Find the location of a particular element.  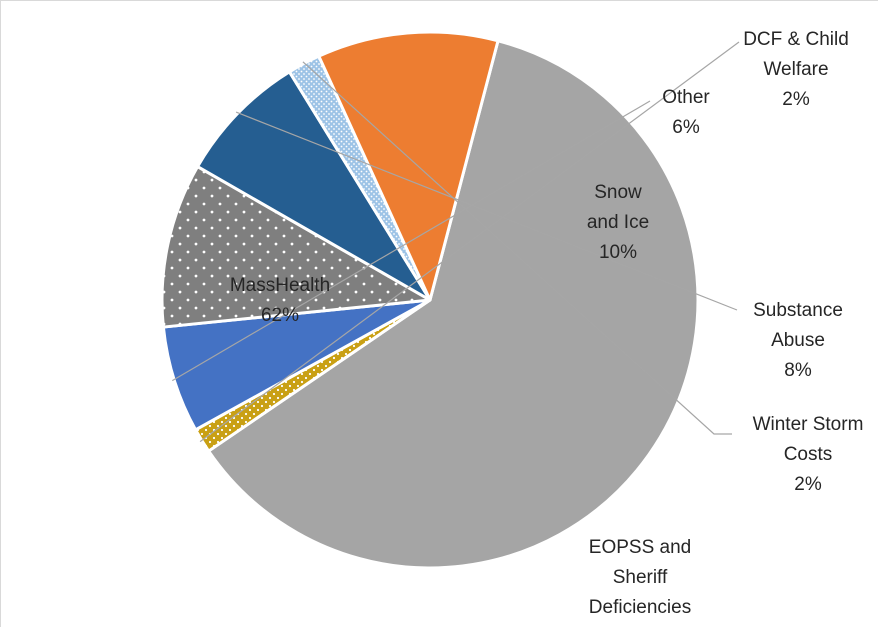

data-label-other: Other 6% is located at coordinates (686, 112).